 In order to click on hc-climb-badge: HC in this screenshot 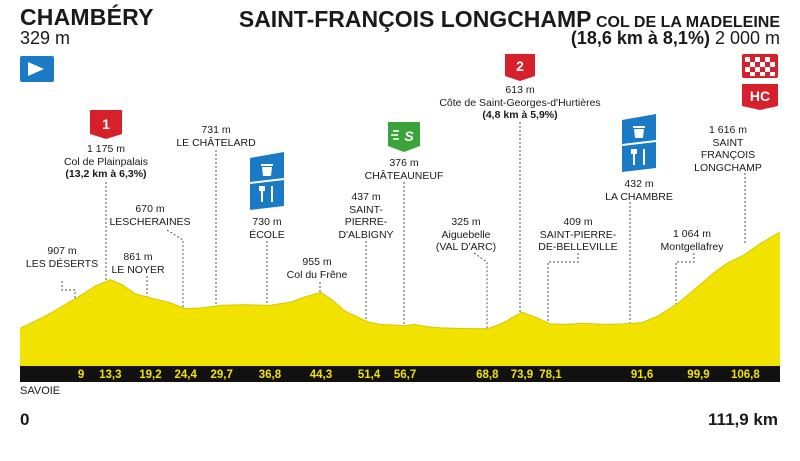, I will do `click(760, 97)`.